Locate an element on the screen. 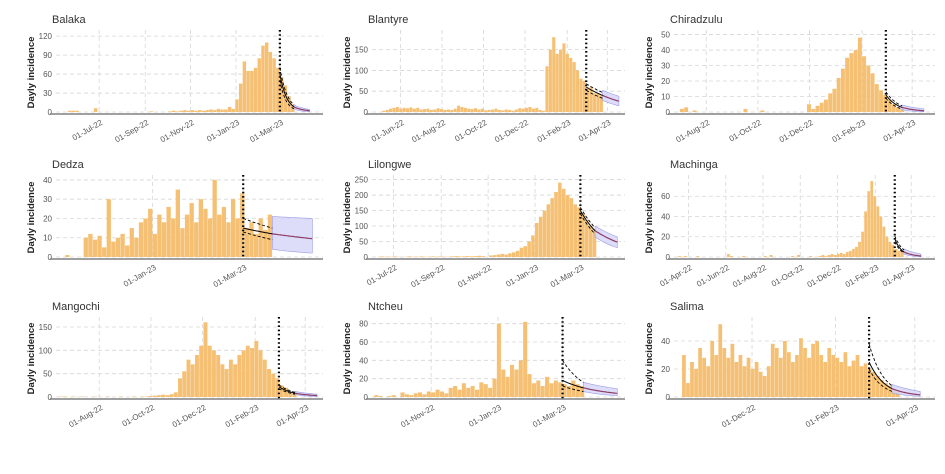 Image resolution: width=945 pixels, height=474 pixels. y-tick-label: 10 is located at coordinates (47, 238).